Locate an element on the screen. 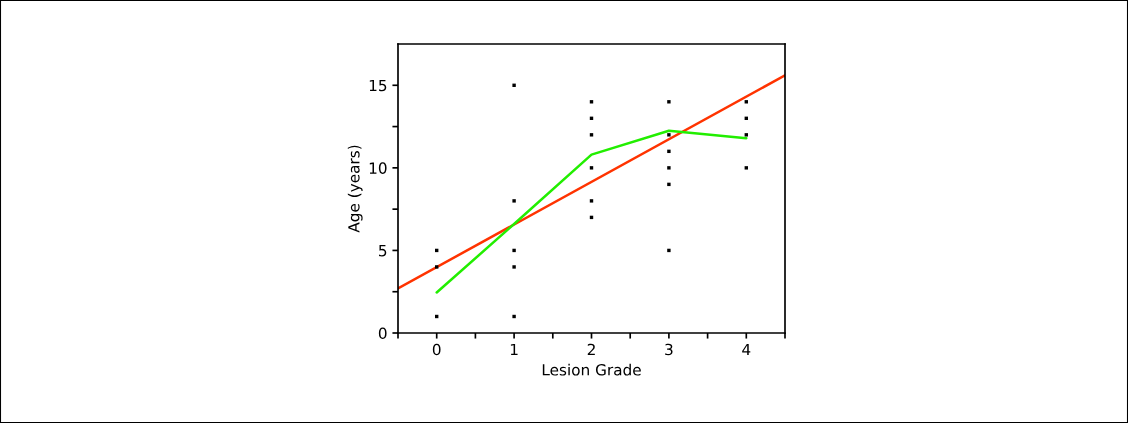 This screenshot has height=423, width=1128. line-series is located at coordinates (591, 211).